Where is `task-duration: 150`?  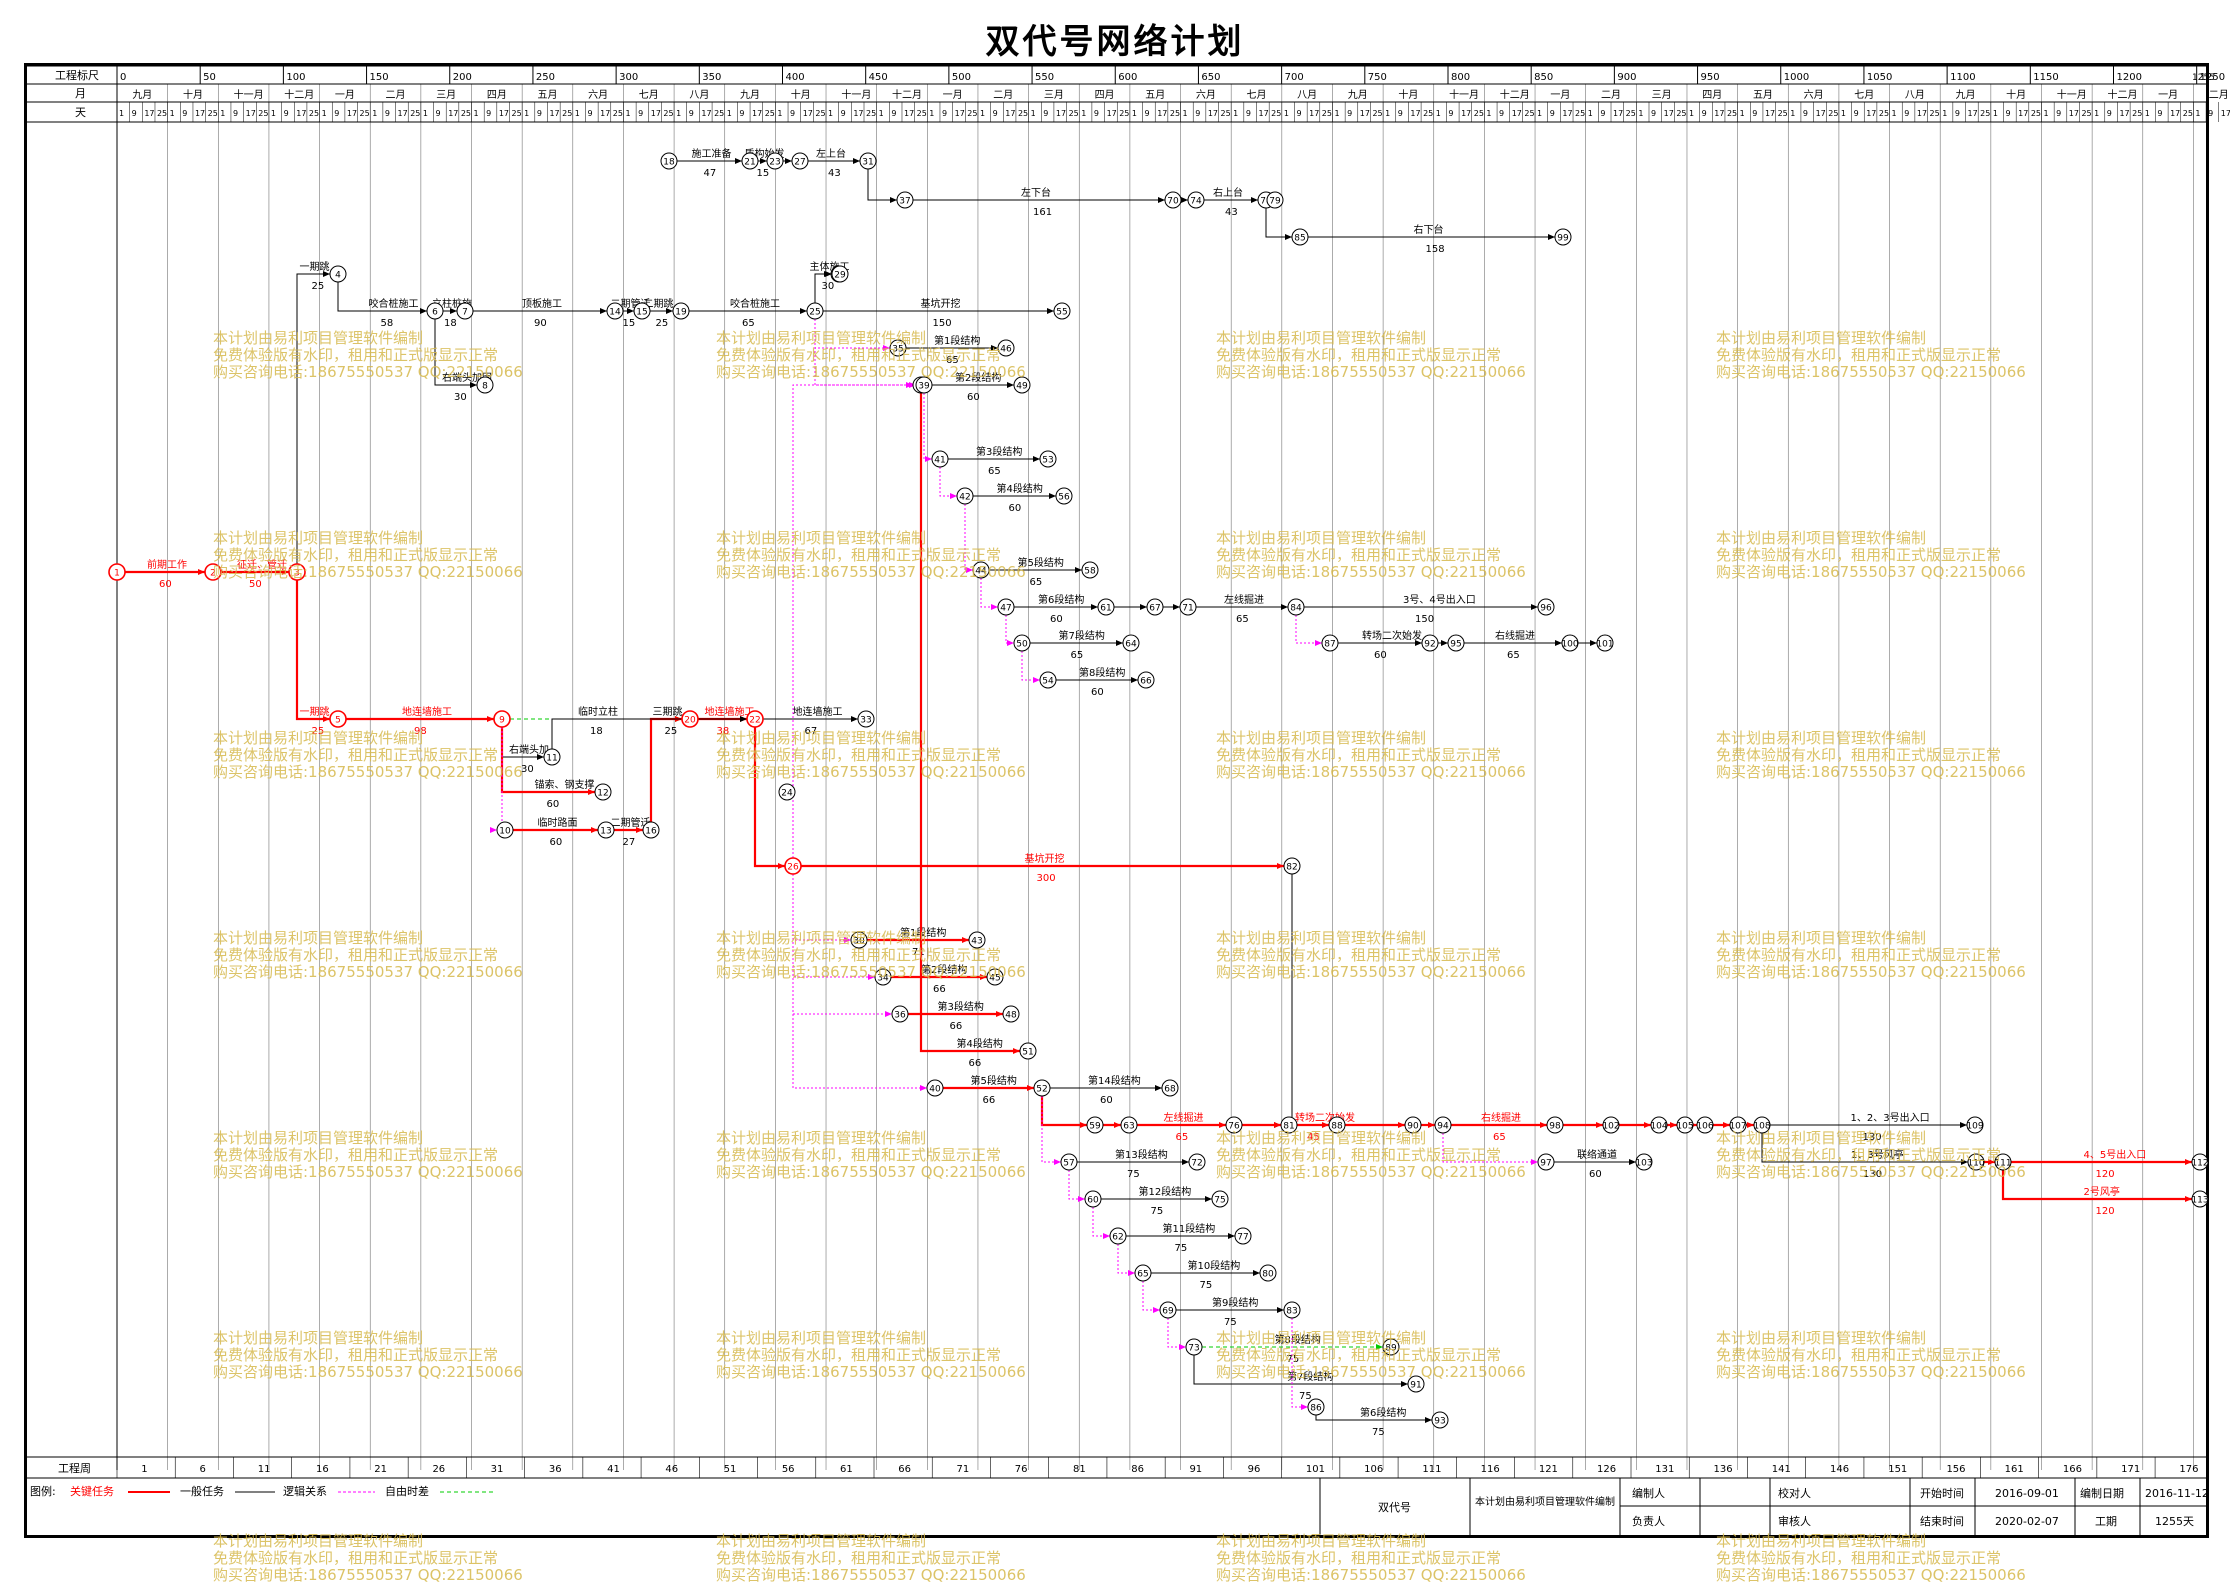
task-duration: 150 is located at coordinates (1424, 619).